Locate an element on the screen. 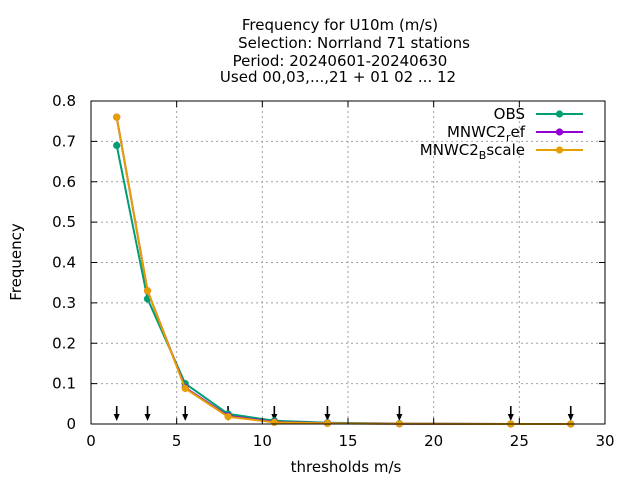 This screenshot has height=480, width=640. y-tick-label: 0 is located at coordinates (71, 424).